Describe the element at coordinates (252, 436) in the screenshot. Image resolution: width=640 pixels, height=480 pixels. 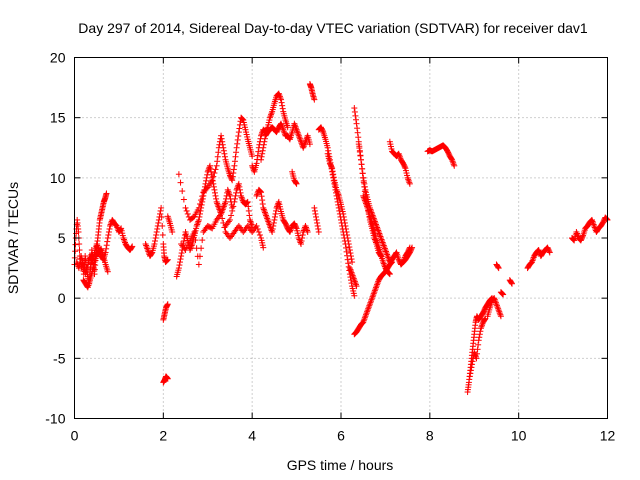
I see `x-tick-label: 4` at that location.